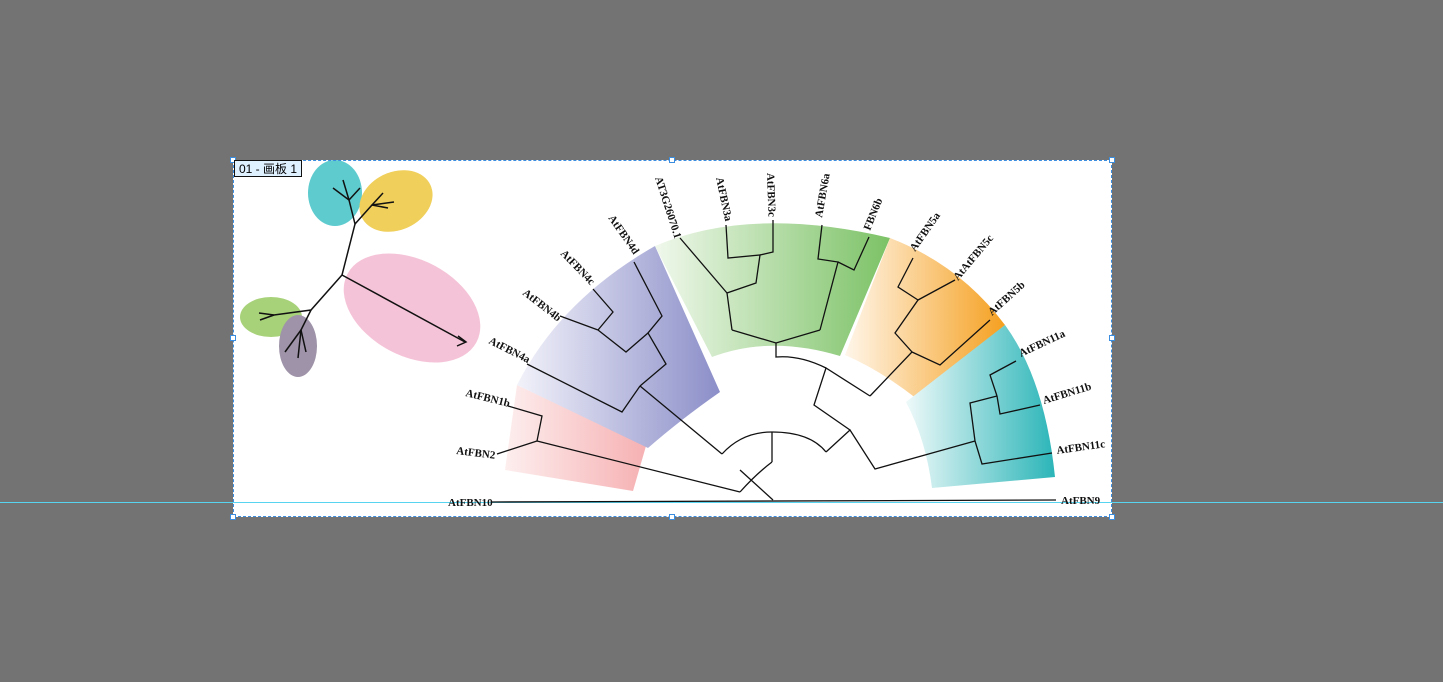 The width and height of the screenshot is (1443, 682). Describe the element at coordinates (1112, 517) in the screenshot. I see `resize-handle-bottom-right` at that location.